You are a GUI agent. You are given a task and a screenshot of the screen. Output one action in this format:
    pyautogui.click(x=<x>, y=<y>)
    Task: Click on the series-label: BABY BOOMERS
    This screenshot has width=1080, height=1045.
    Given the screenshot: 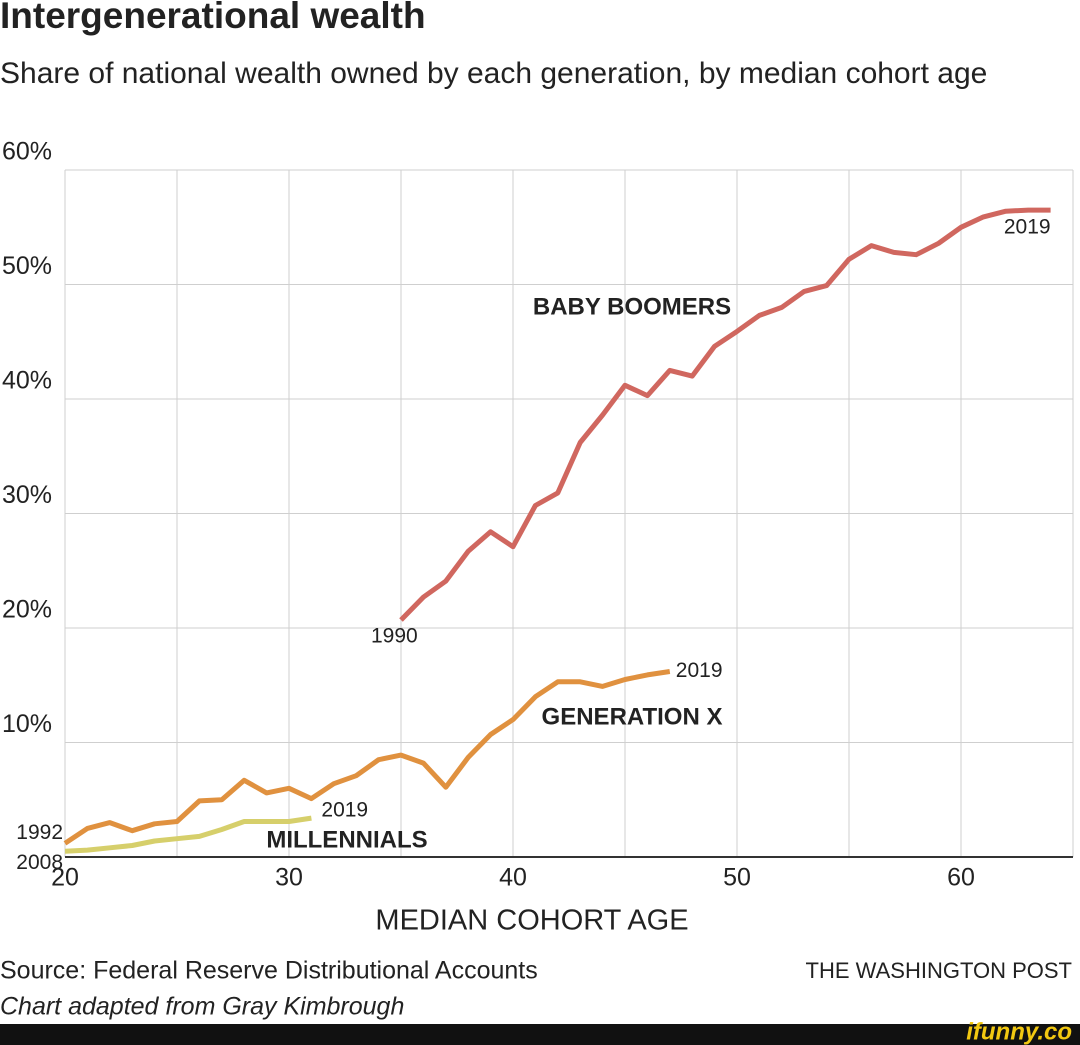 What is the action you would take?
    pyautogui.click(x=632, y=306)
    